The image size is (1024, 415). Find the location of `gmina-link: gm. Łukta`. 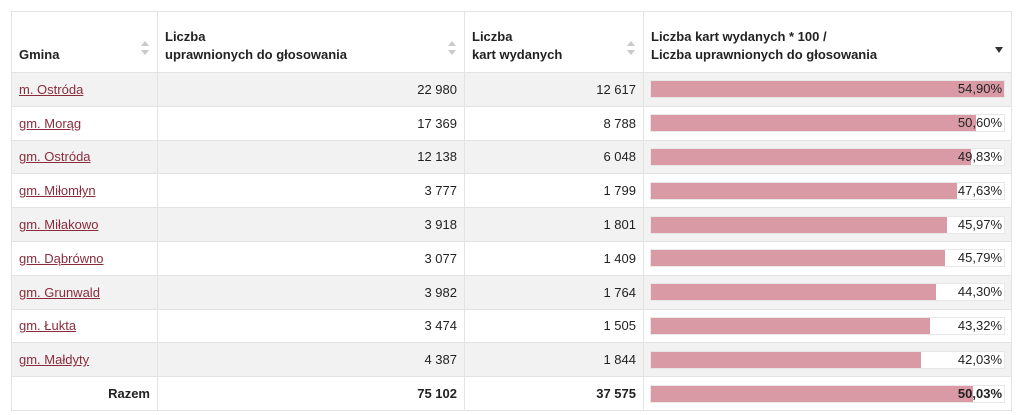

gmina-link: gm. Łukta is located at coordinates (48, 326).